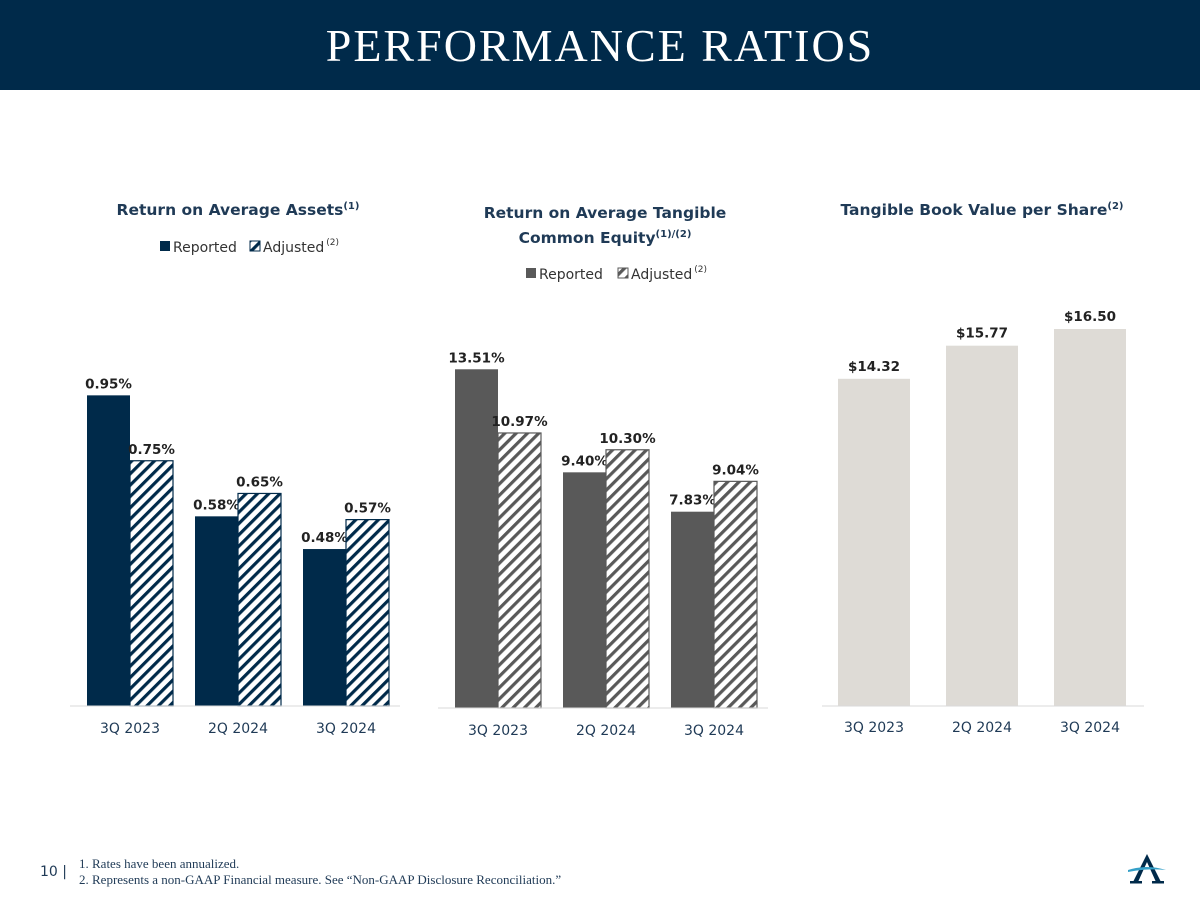  I want to click on rotce-data-label-reported-0: 13.51%, so click(476, 358).